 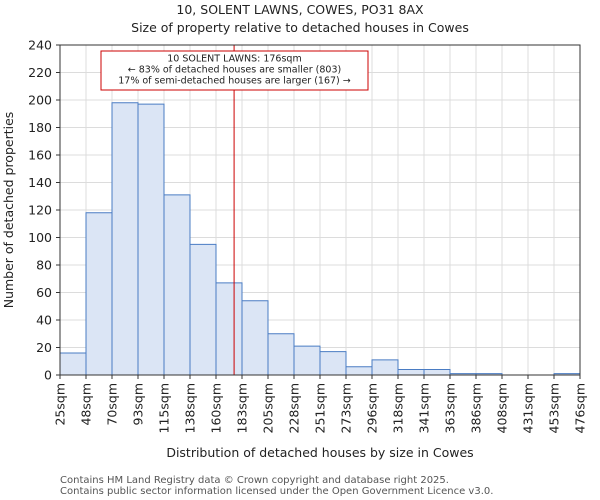 I want to click on chart-title: 10, SOLENT LAWNS, COWES, PO31 8AX, so click(x=300, y=9).